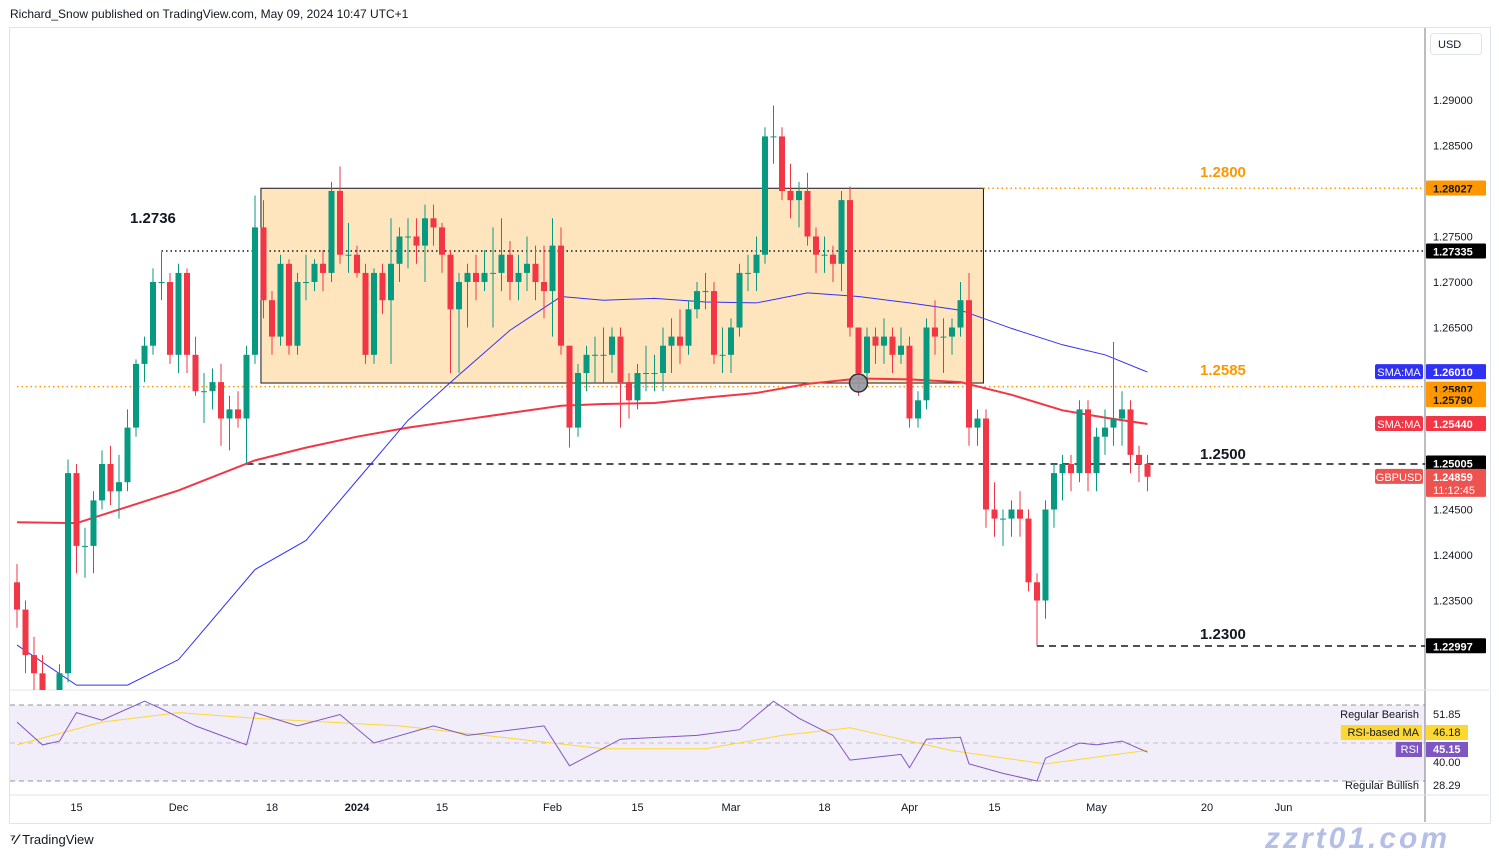  Describe the element at coordinates (1453, 329) in the screenshot. I see `price-tick-label: 1.26500` at that location.